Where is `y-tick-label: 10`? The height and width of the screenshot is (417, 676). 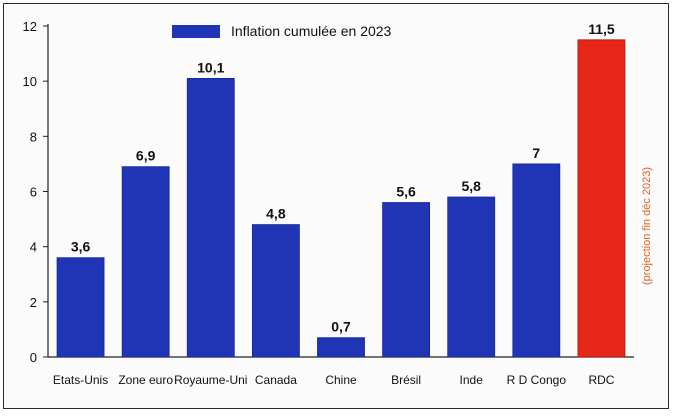
y-tick-label: 10 is located at coordinates (30, 81).